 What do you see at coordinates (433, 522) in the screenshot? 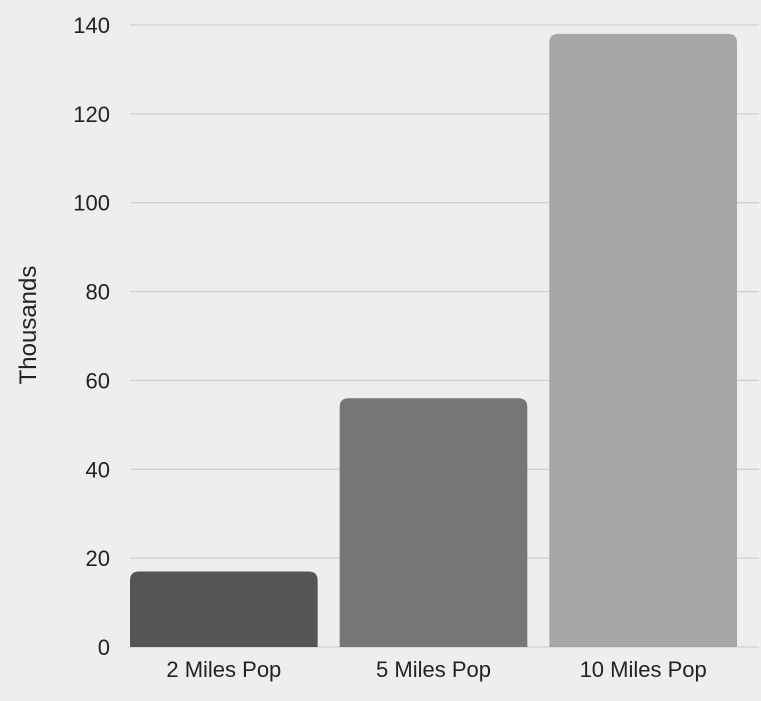
I see `bar-5-miles-pop` at bounding box center [433, 522].